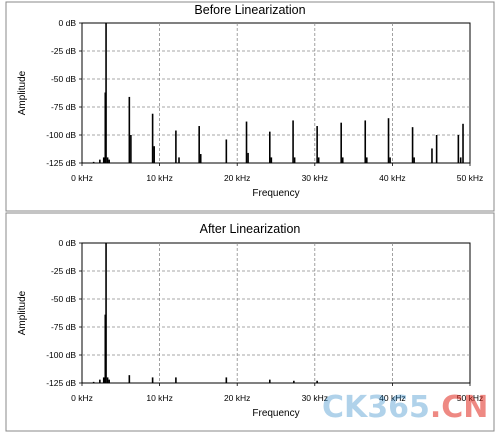  Describe the element at coordinates (376, 407) in the screenshot. I see `watermark-main-text: CK365` at that location.